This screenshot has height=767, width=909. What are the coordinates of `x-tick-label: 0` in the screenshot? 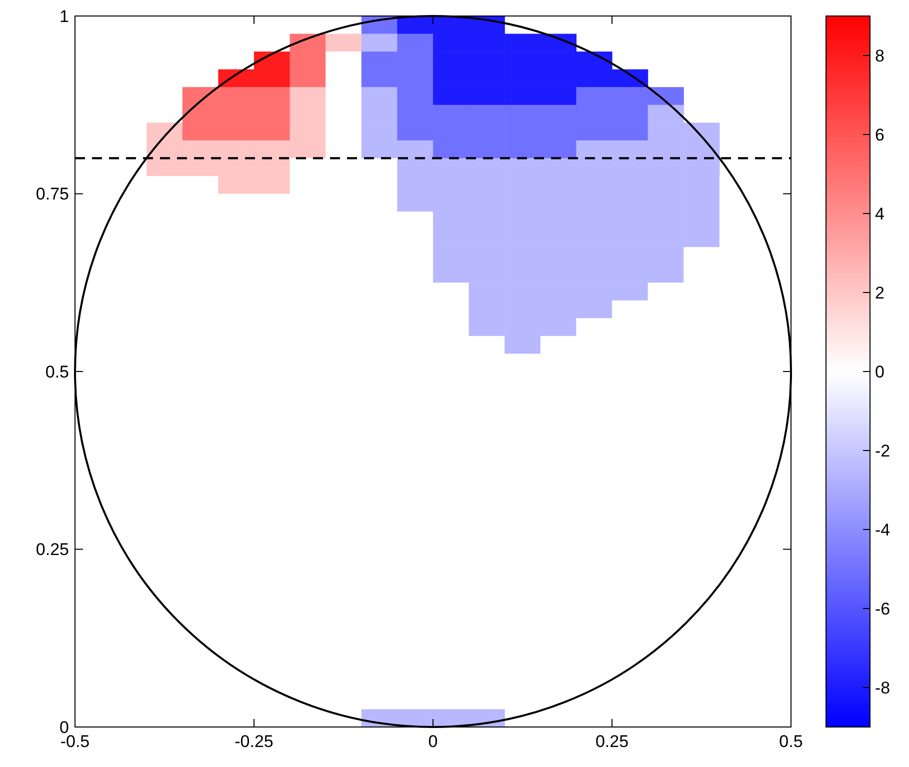 It's located at (433, 741).